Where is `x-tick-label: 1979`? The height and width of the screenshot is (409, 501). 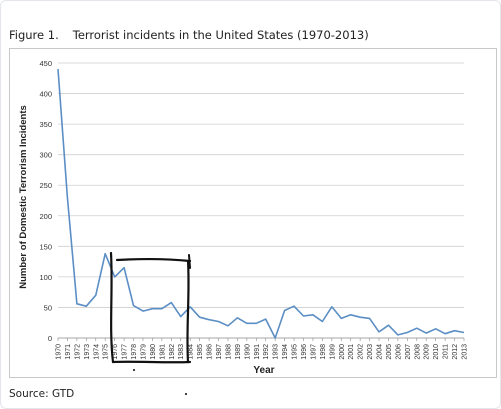
x-tick-label: 1979 is located at coordinates (143, 352).